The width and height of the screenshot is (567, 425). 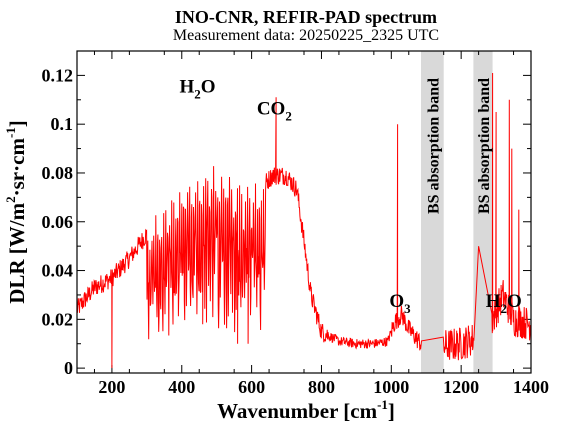 I want to click on x-tick-label-0: 200, so click(x=111, y=387).